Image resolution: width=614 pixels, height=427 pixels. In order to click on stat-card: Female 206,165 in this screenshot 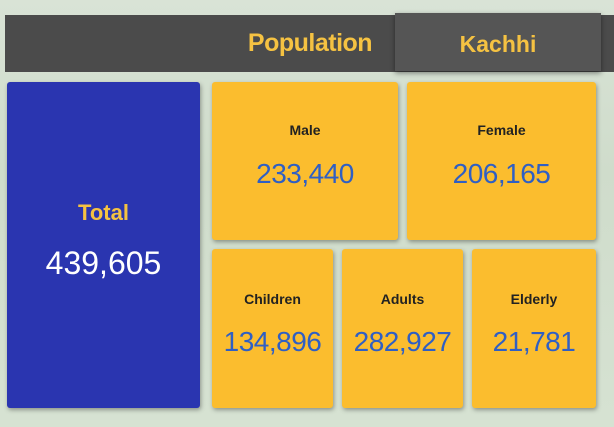, I will do `click(501, 161)`.